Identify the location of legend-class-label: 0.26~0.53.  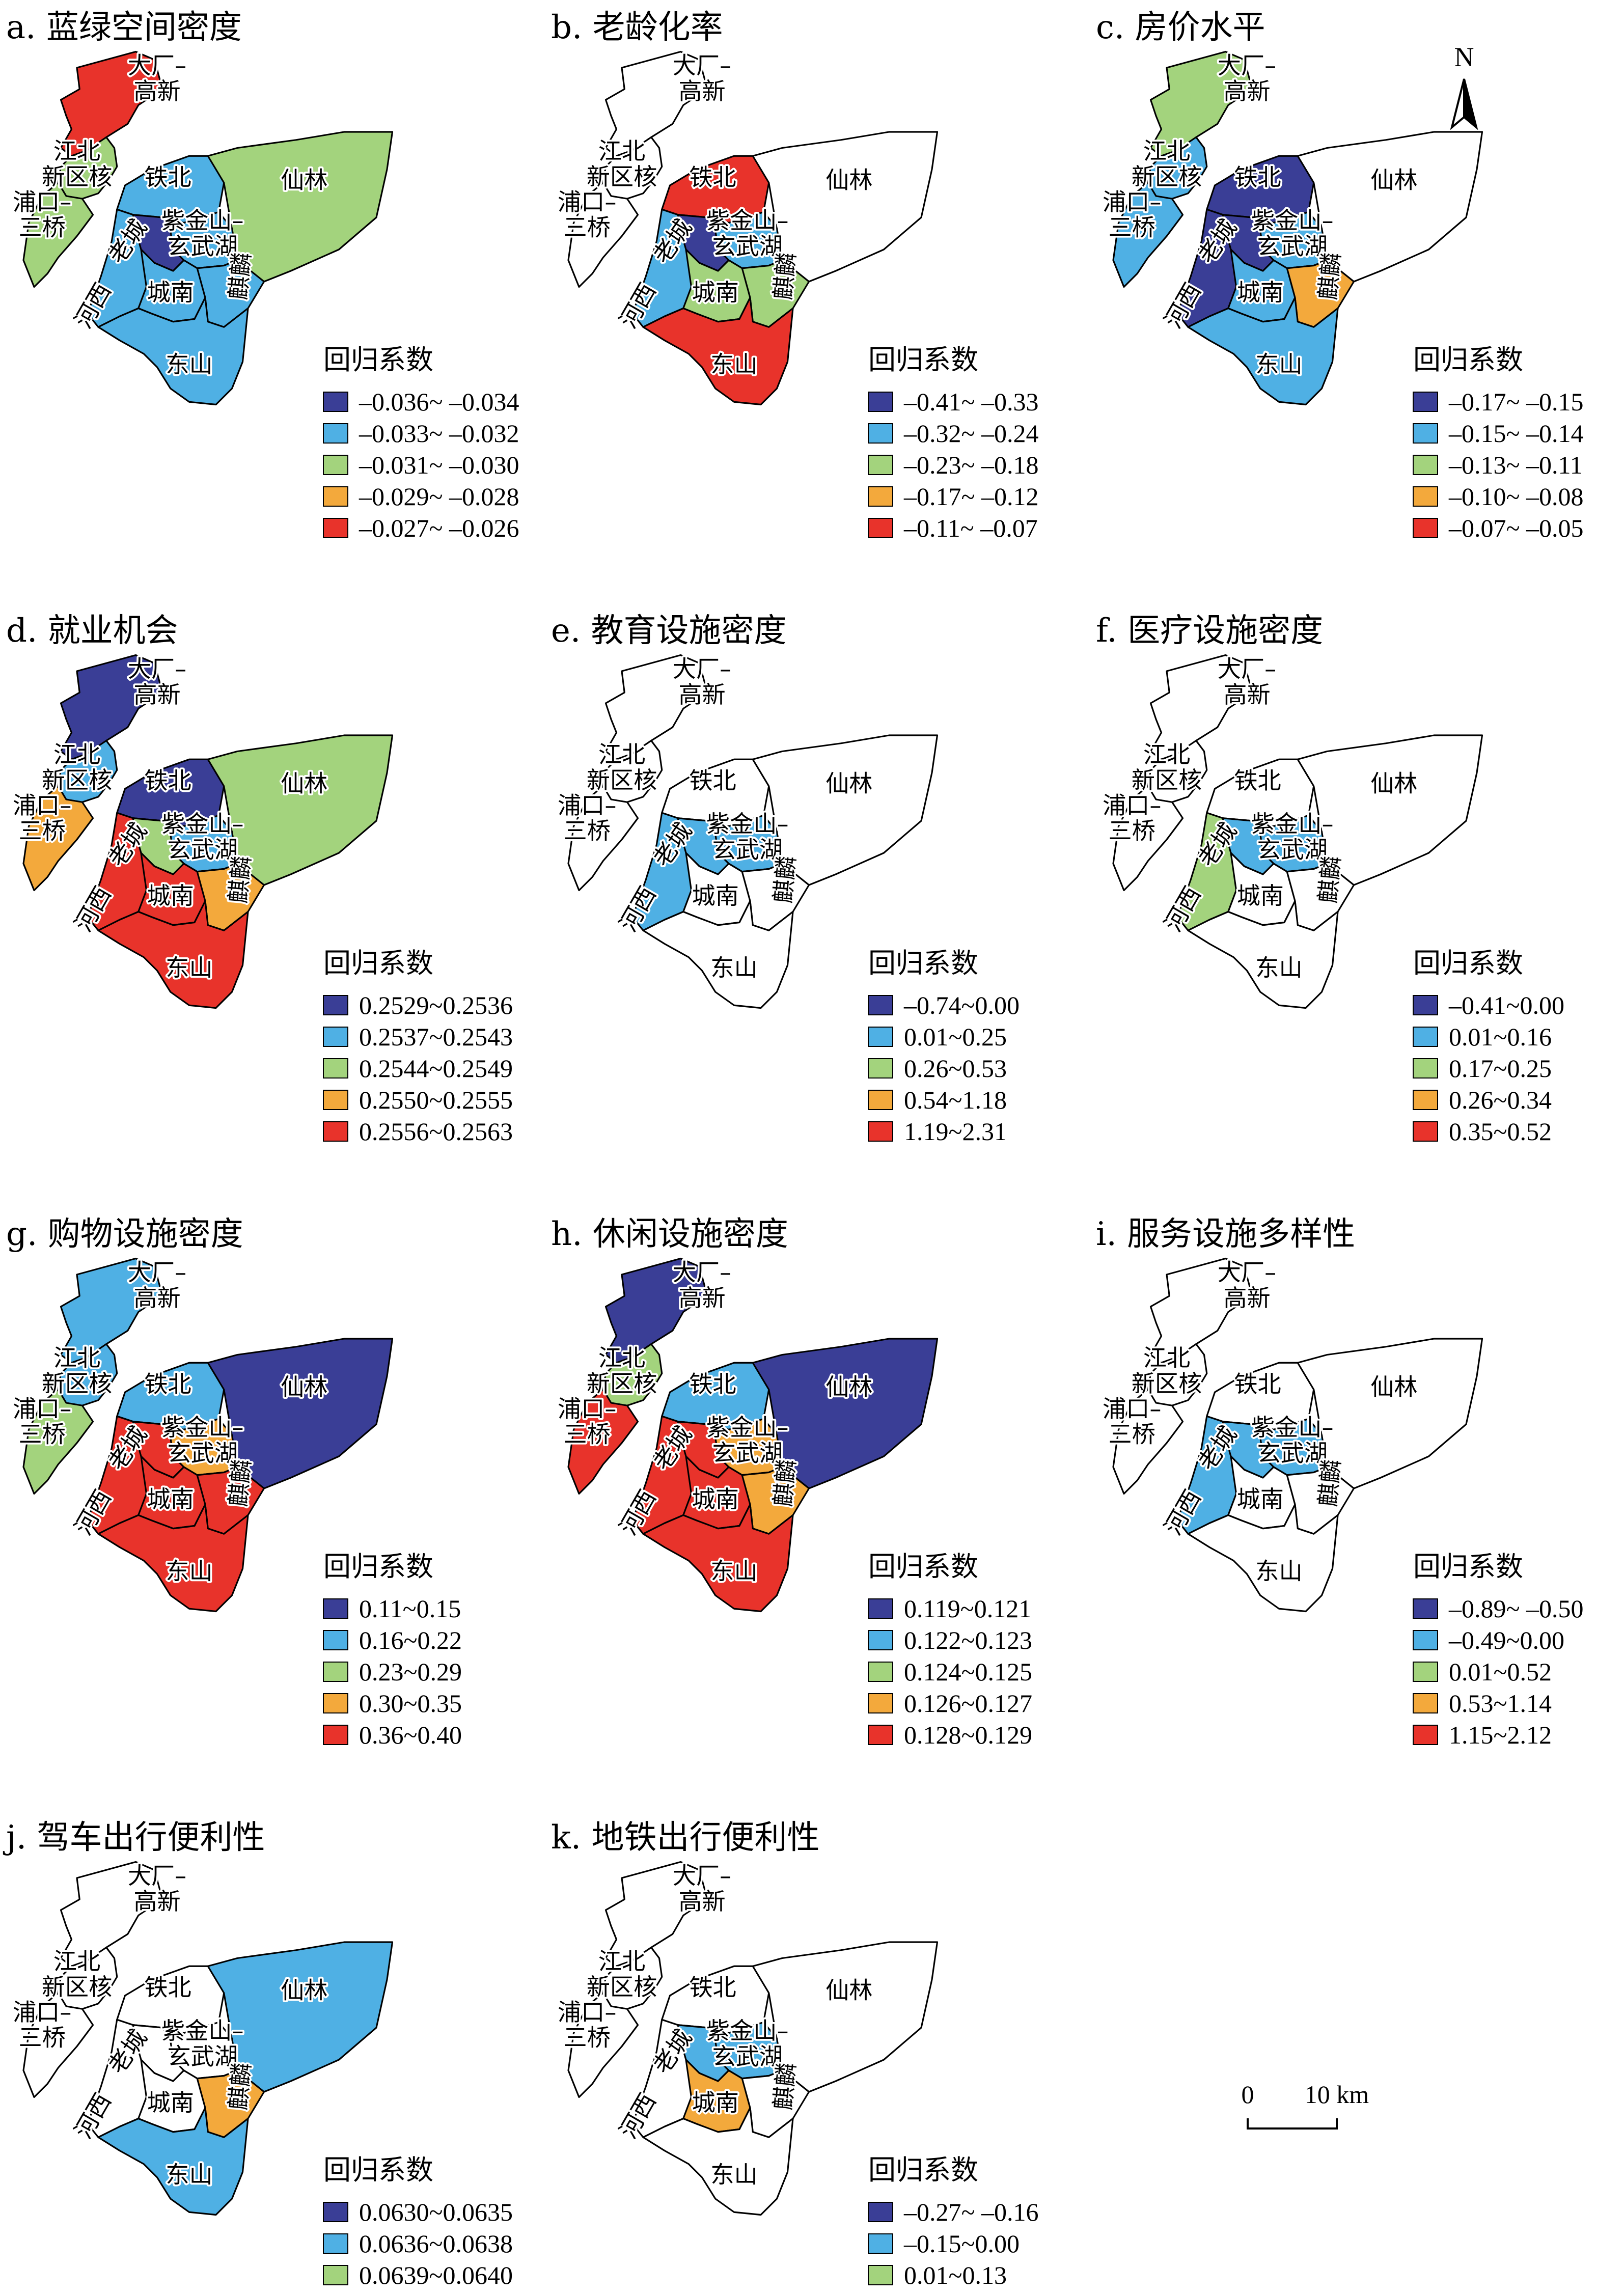
(955, 1068).